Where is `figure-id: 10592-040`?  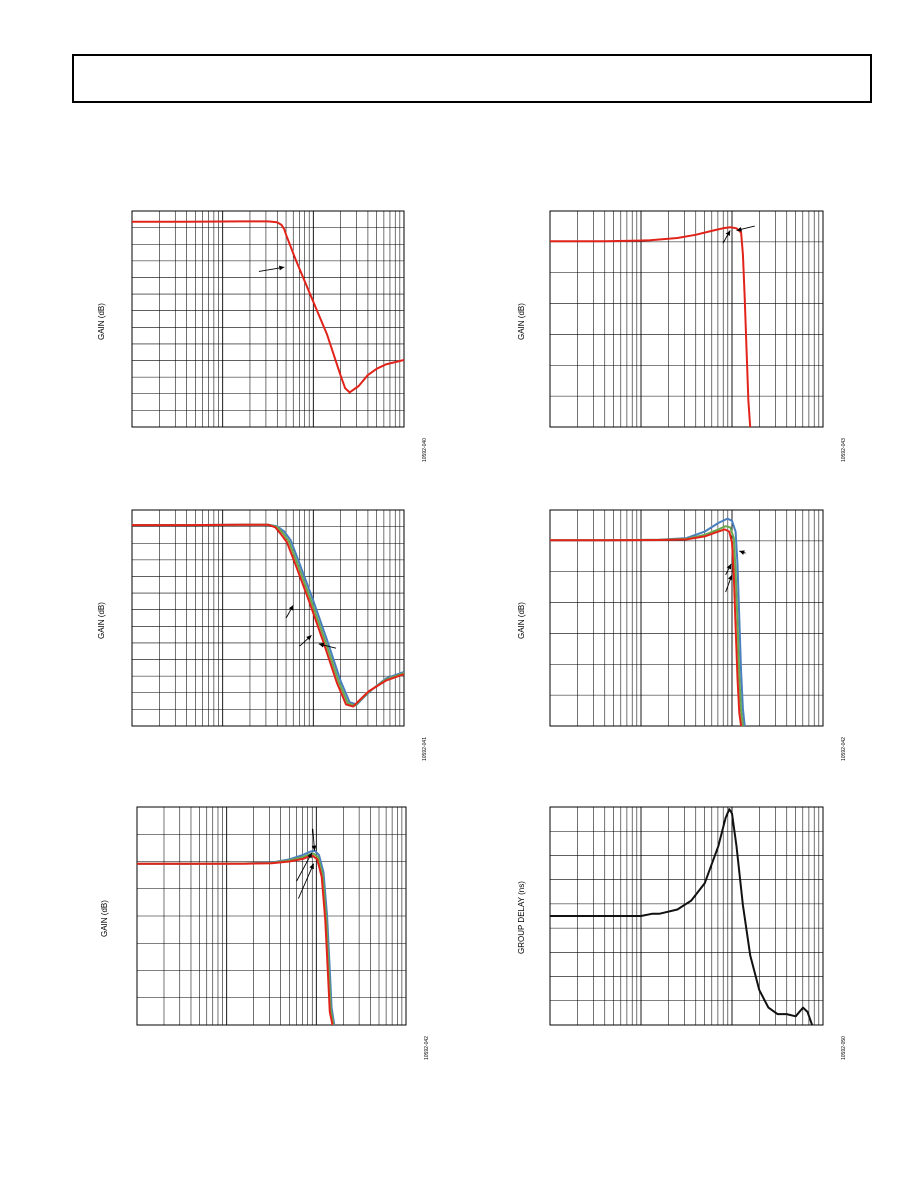
figure-id: 10592-040 is located at coordinates (425, 450).